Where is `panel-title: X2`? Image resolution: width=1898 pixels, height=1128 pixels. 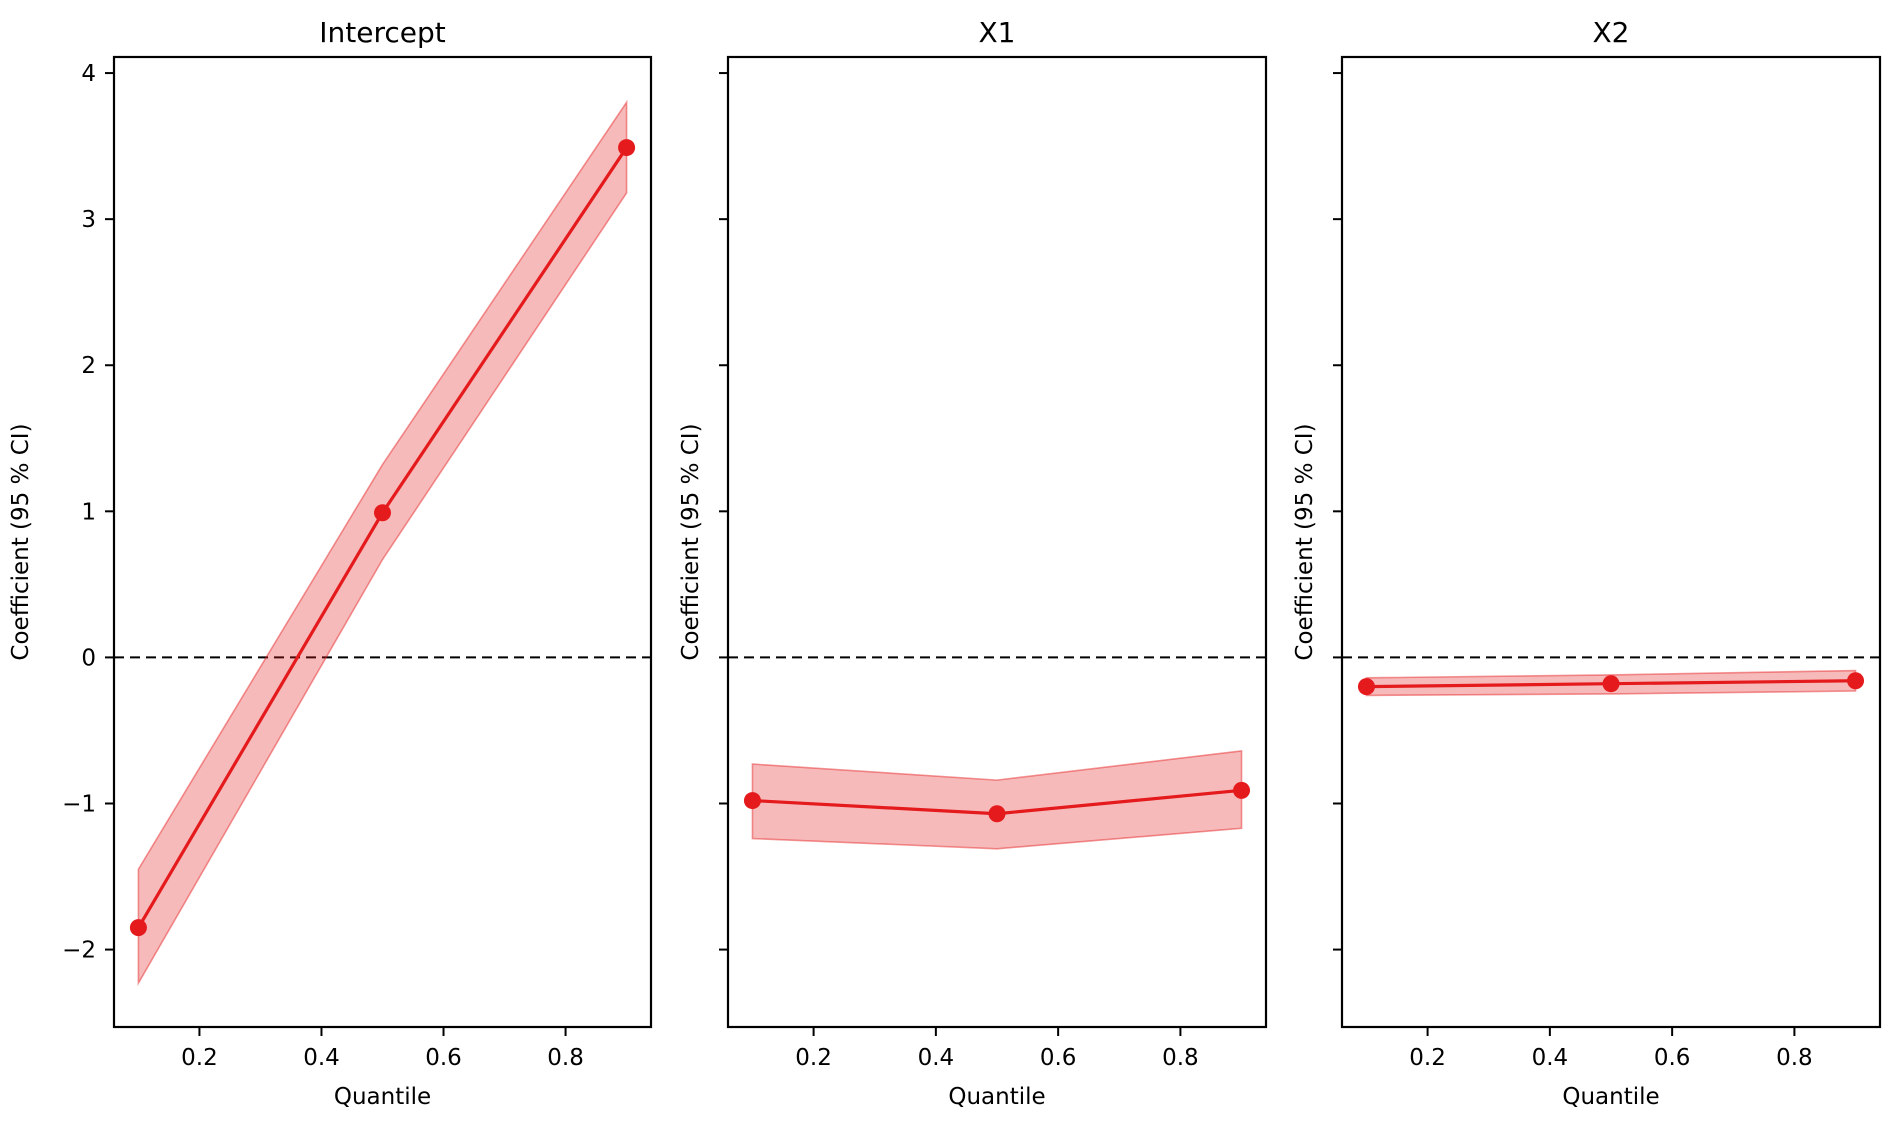
panel-title: X2 is located at coordinates (1611, 32).